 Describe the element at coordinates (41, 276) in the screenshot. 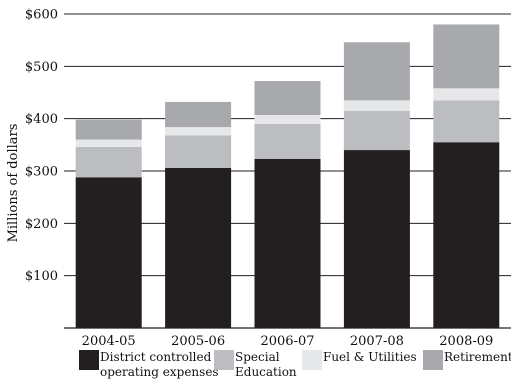

I see `y-tick-label: $100` at that location.